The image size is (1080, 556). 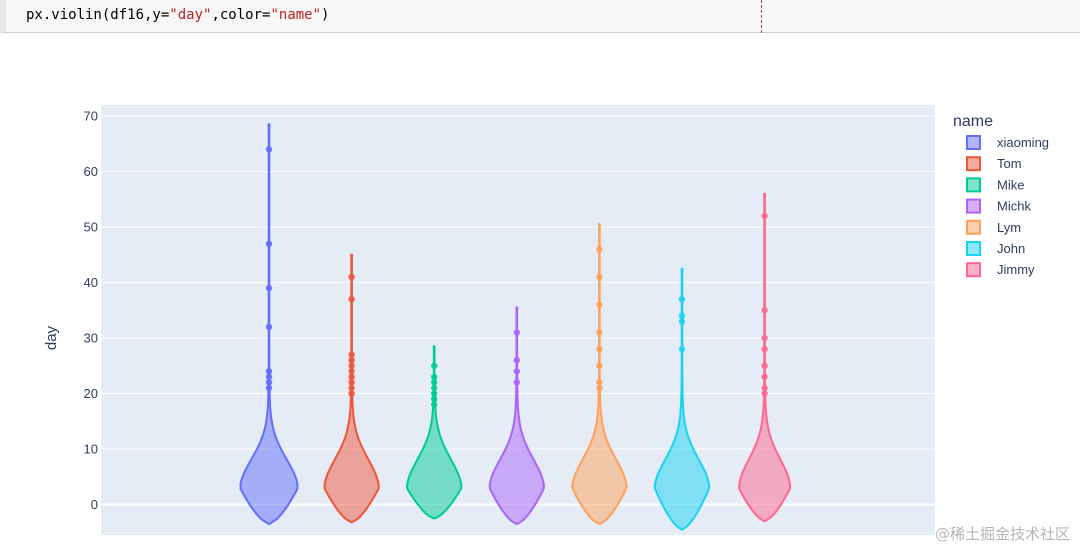 What do you see at coordinates (296, 15) in the screenshot?
I see `code-arg-color: "name"` at bounding box center [296, 15].